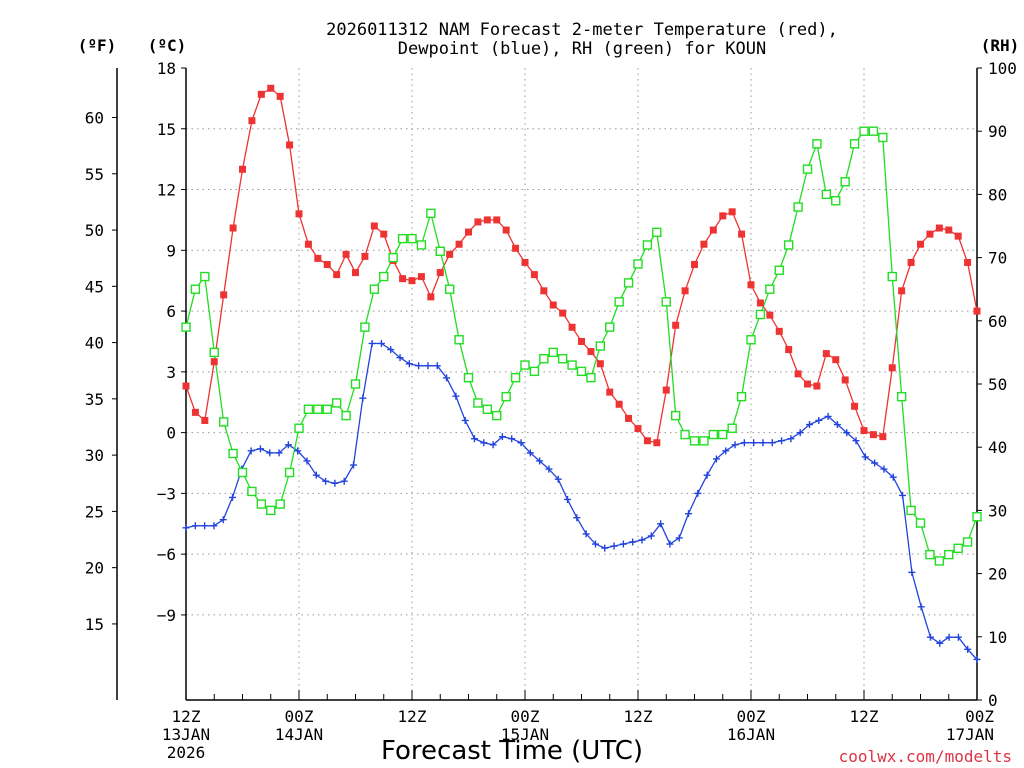  I want to click on rh-tick-label: 100, so click(1002, 68).